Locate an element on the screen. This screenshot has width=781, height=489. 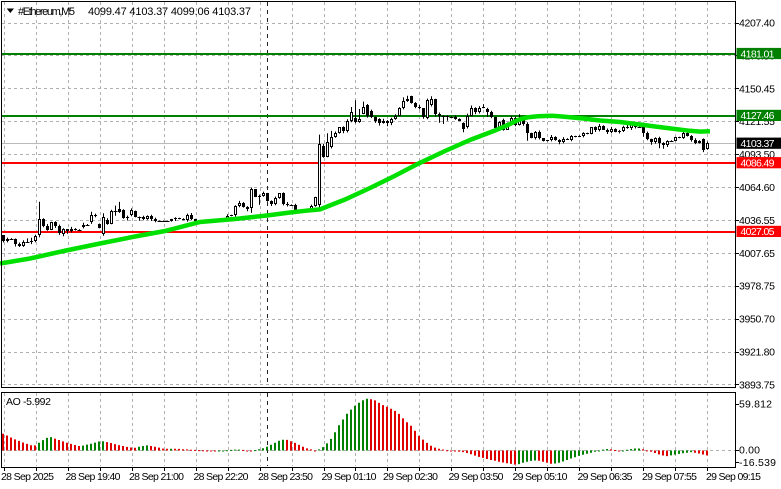
svg-text: 28 Sep 22:20 is located at coordinates (221, 477).